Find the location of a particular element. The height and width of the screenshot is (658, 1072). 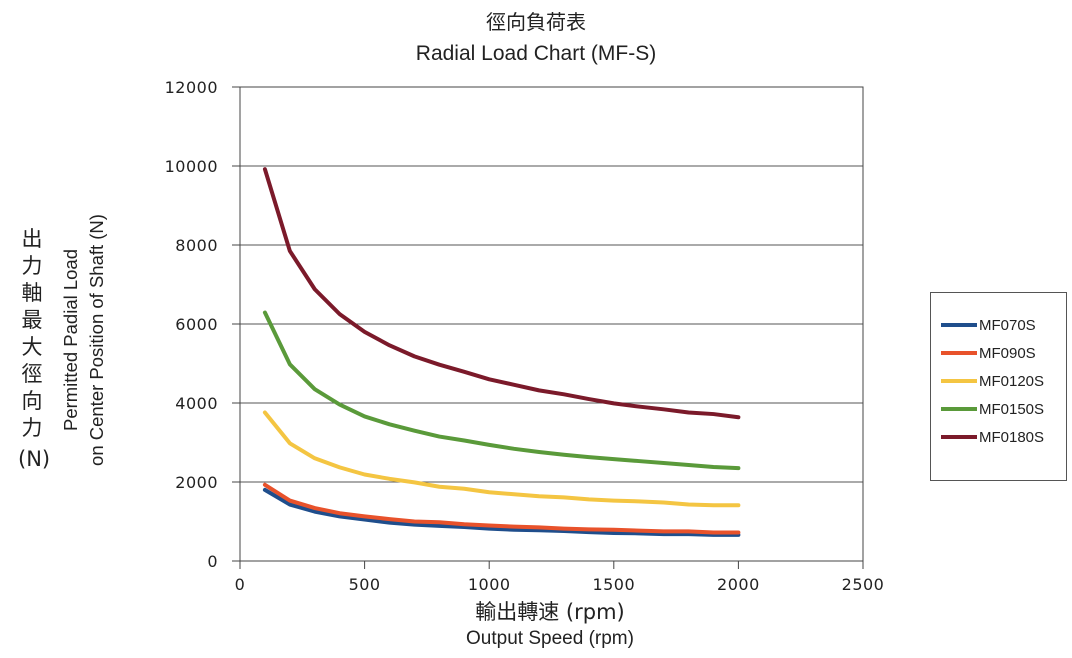

legend-item-mf0150s: MF0150S is located at coordinates (998, 409).